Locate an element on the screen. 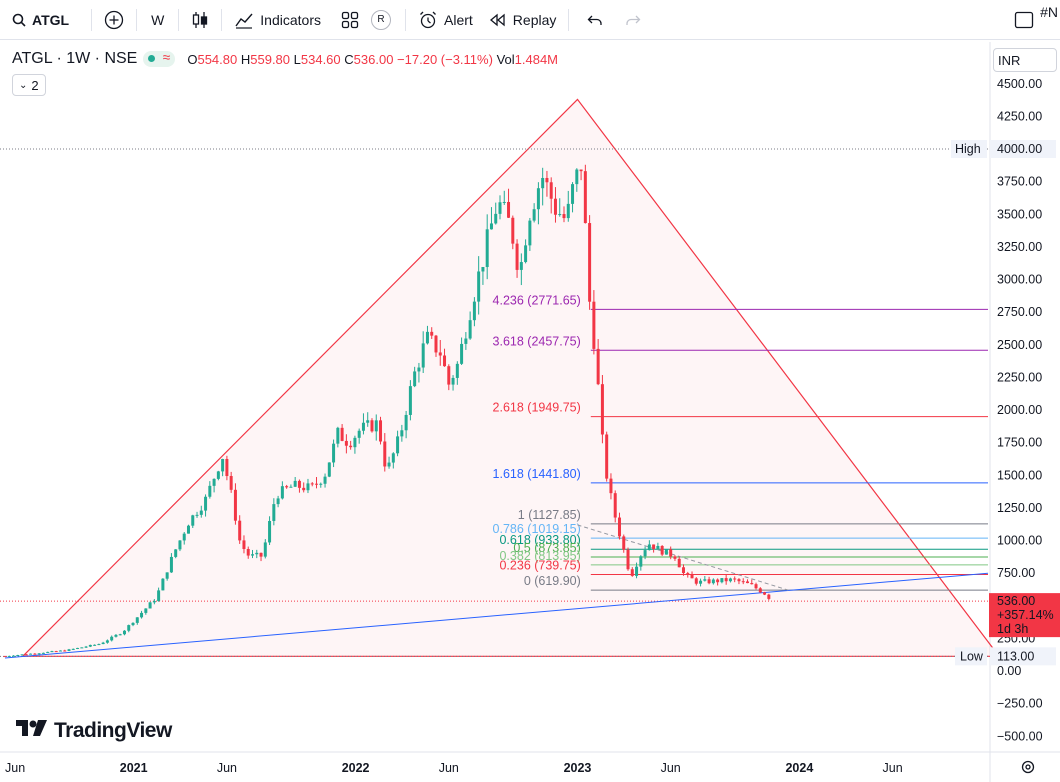 The height and width of the screenshot is (782, 1060). price-label-box is located at coordinates (1024, 615).